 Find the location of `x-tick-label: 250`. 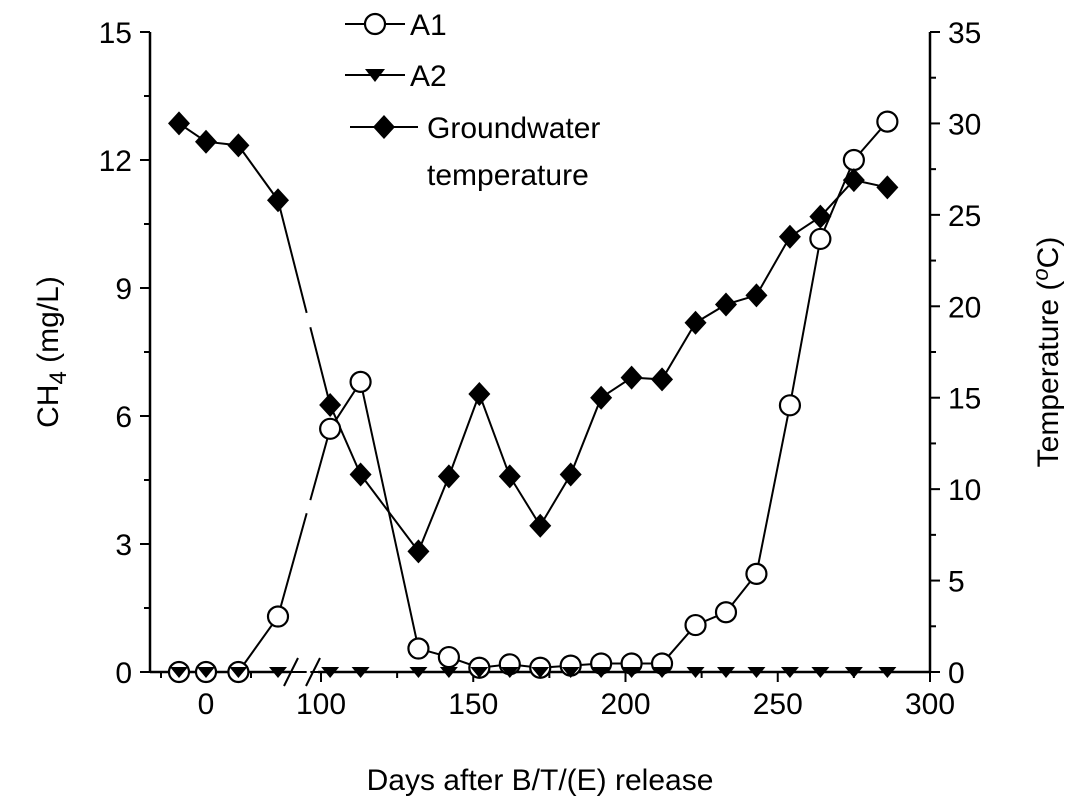

x-tick-label: 250 is located at coordinates (778, 704).